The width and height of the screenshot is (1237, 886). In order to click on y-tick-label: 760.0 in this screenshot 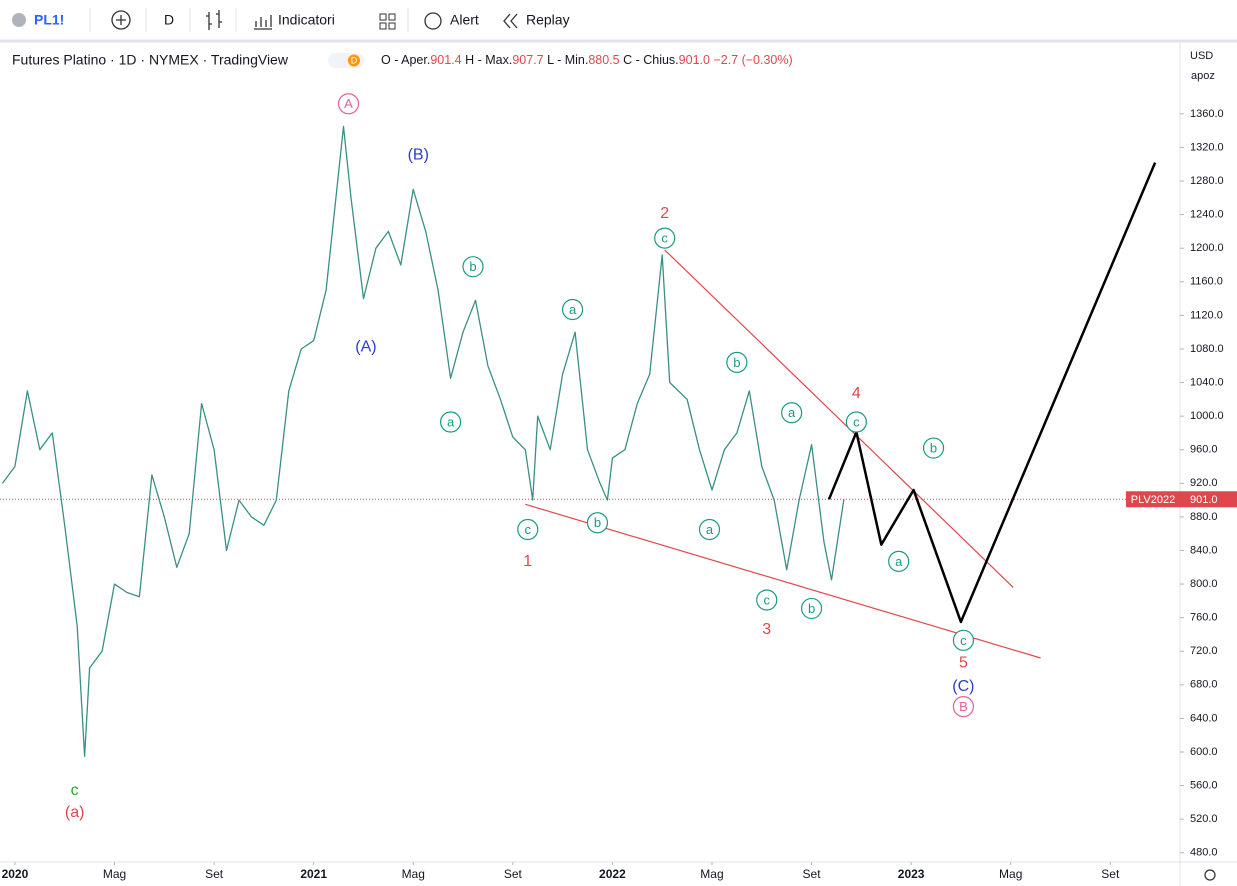, I will do `click(1204, 618)`.